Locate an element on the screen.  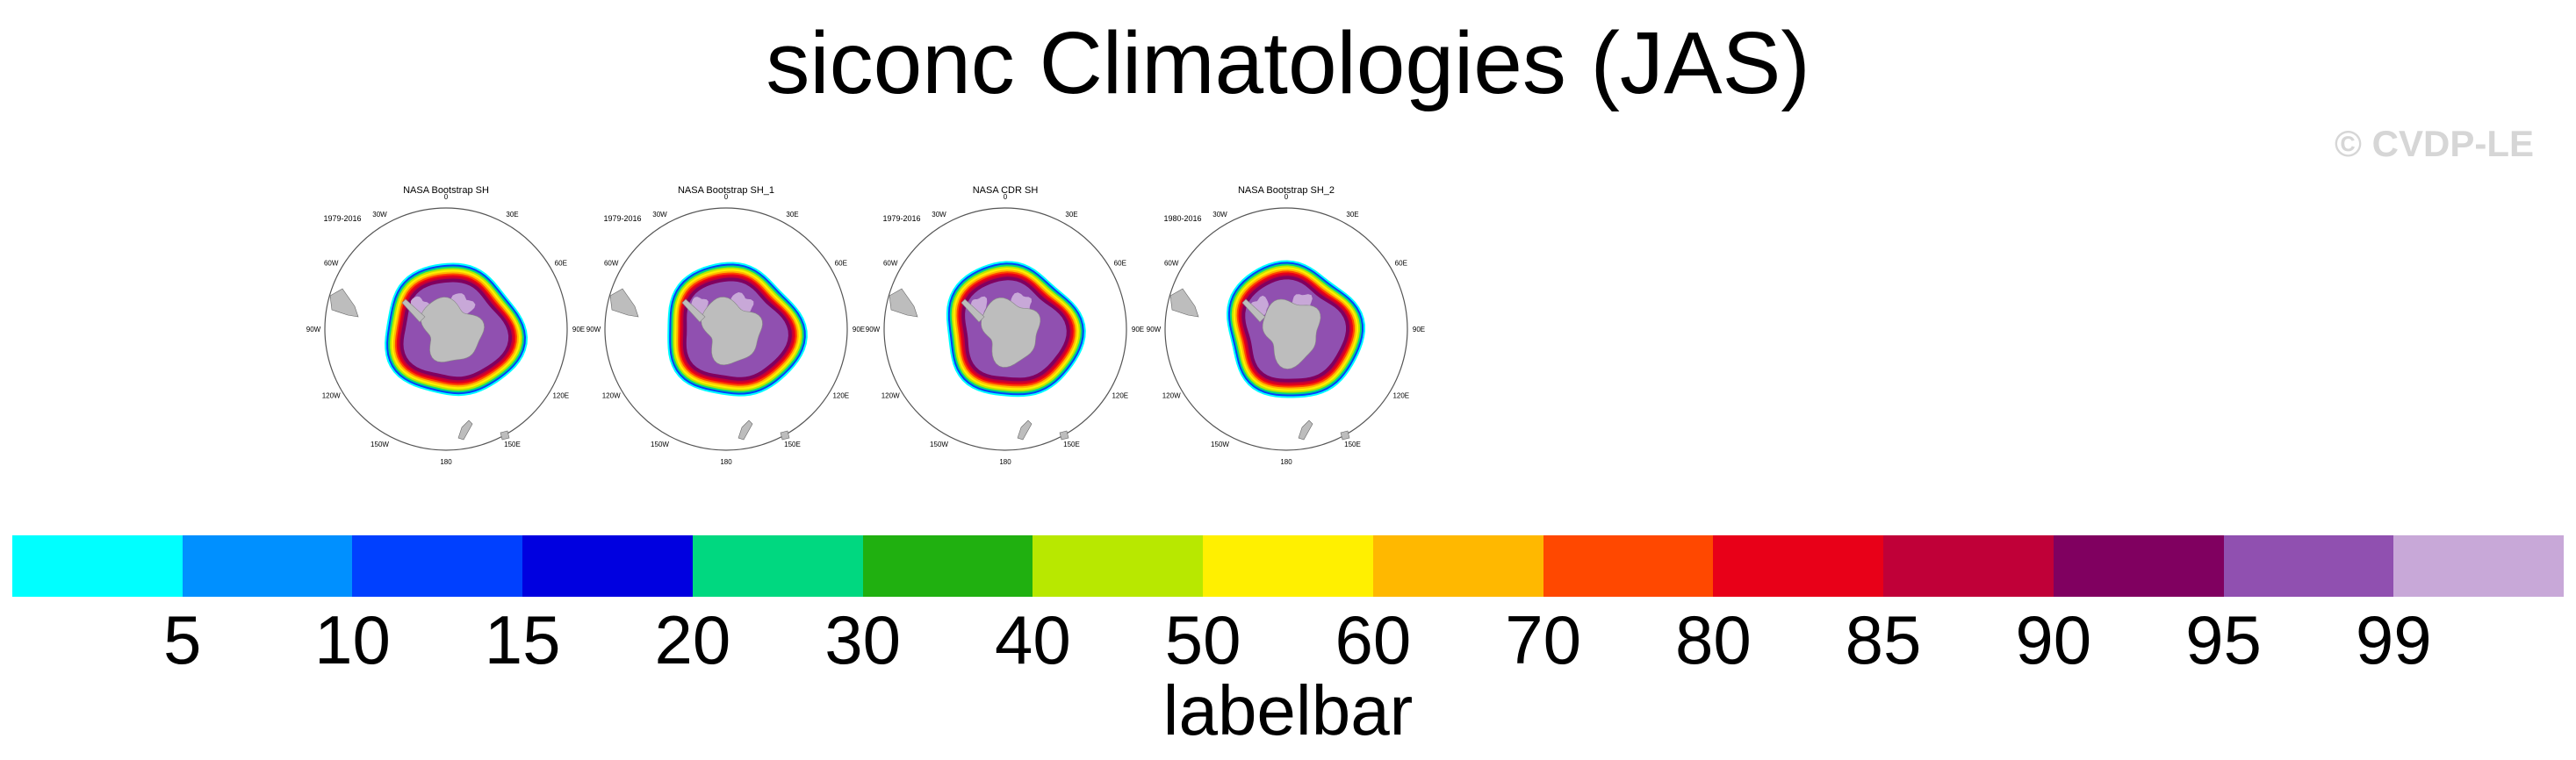
watermark: © CVDP-LE is located at coordinates (2434, 143).